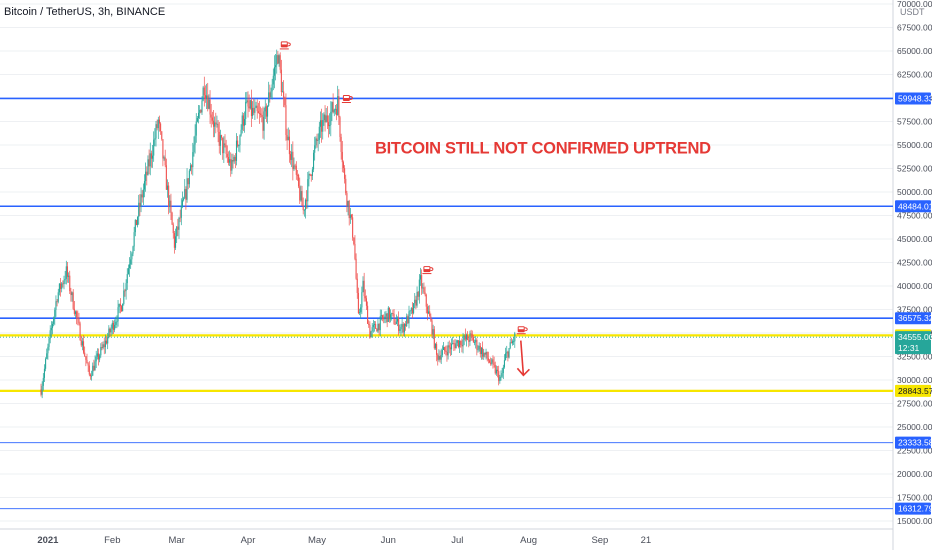 The width and height of the screenshot is (932, 555). I want to click on y-tick-label: 15000.00, so click(914, 521).